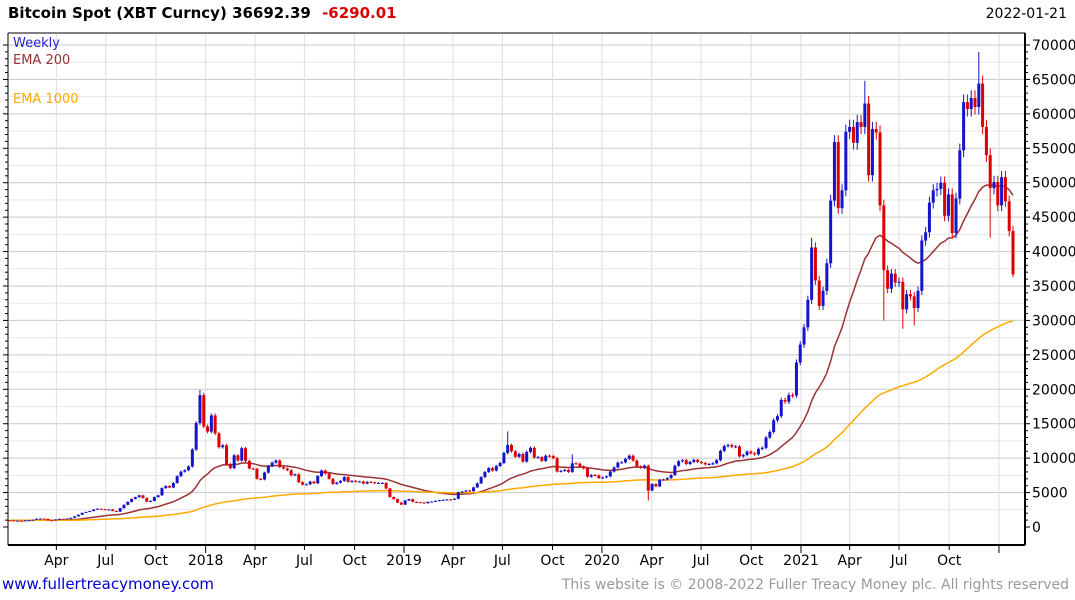 This screenshot has width=1075, height=600. Describe the element at coordinates (117, 13) in the screenshot. I see `instrument-name: Bitcoin Spot (XBT Curncy)` at that location.